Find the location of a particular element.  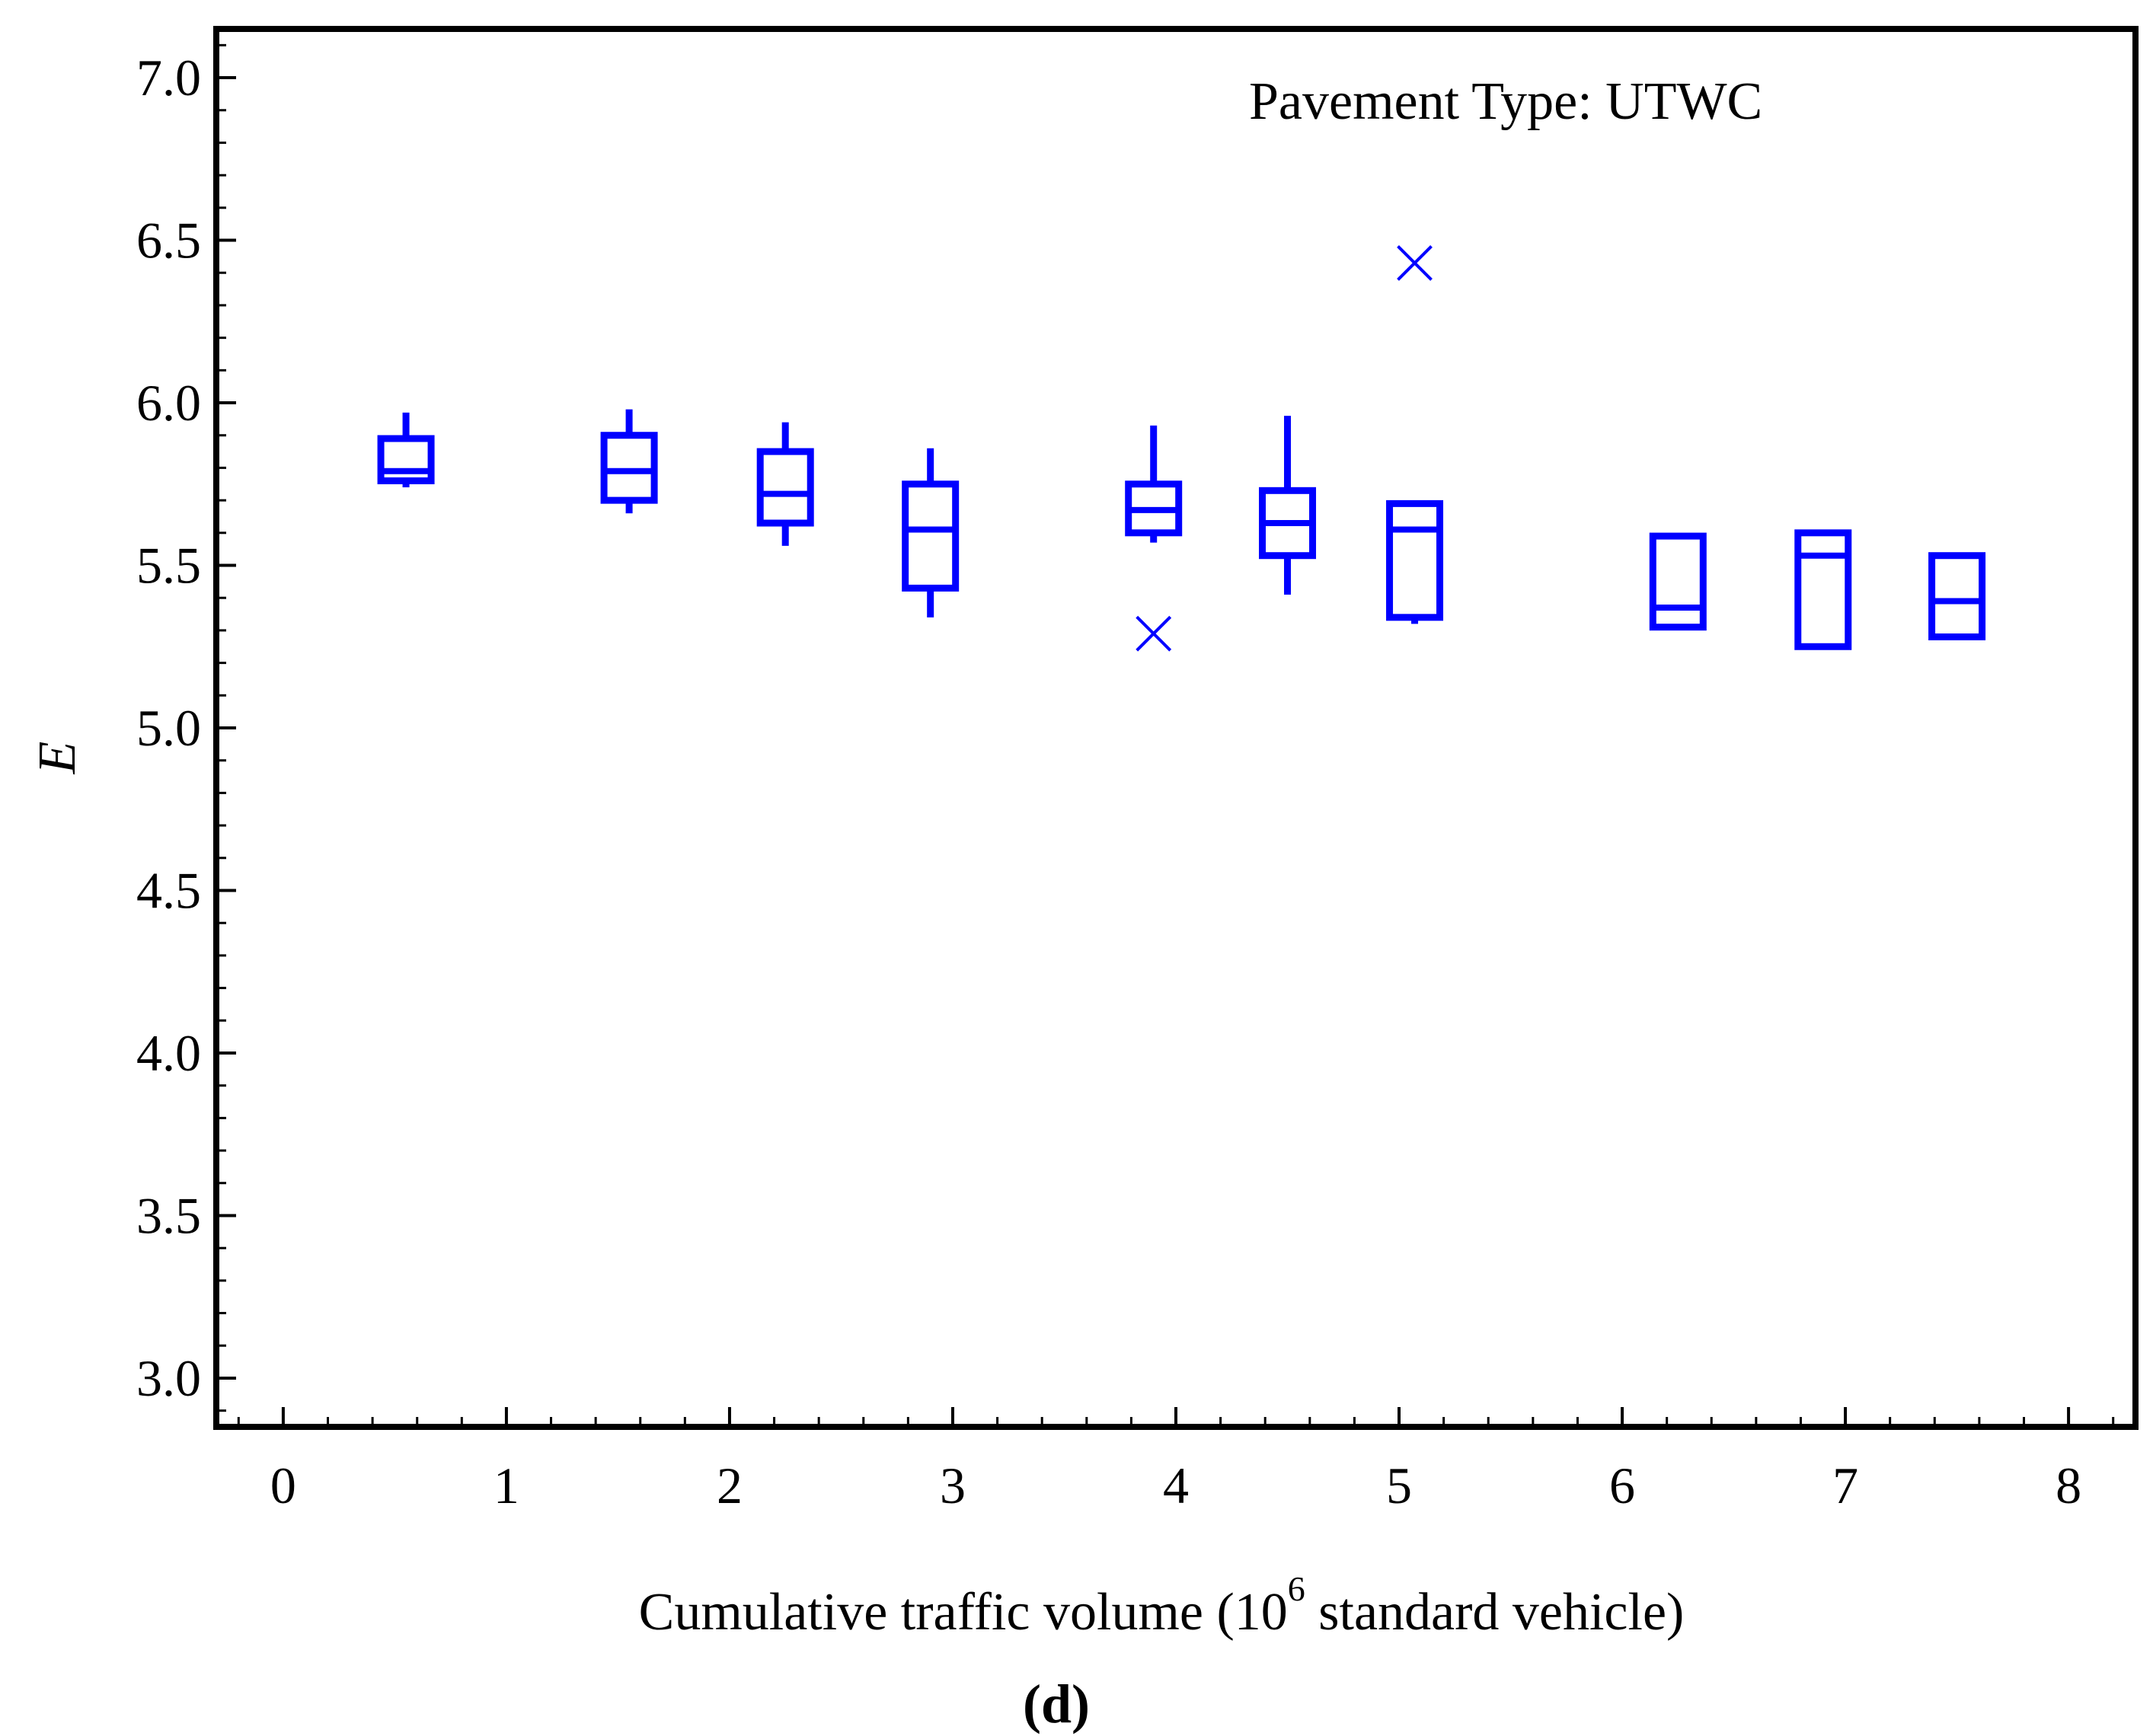

box-series is located at coordinates (1181, 529).